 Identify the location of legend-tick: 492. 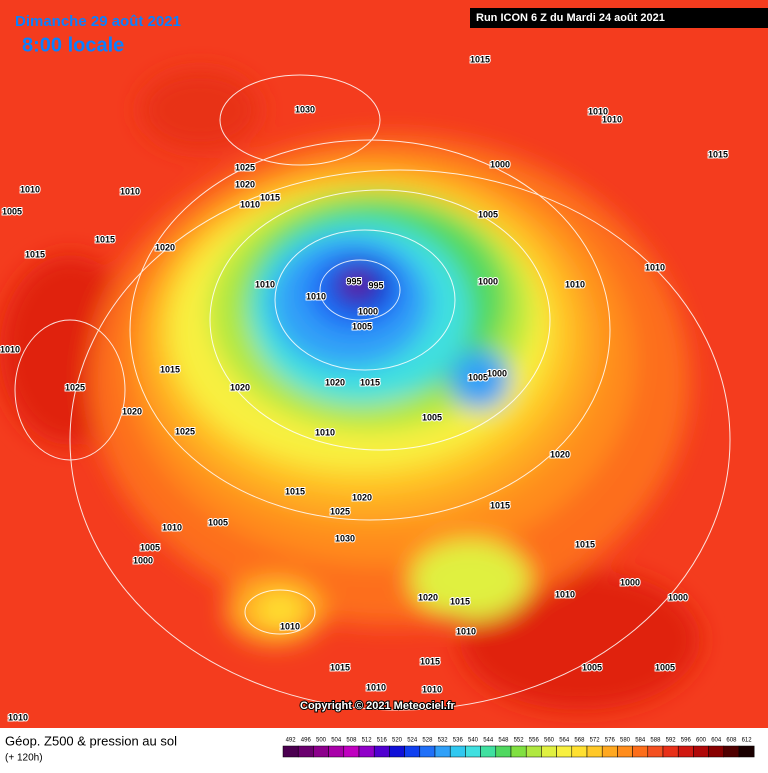
(291, 741).